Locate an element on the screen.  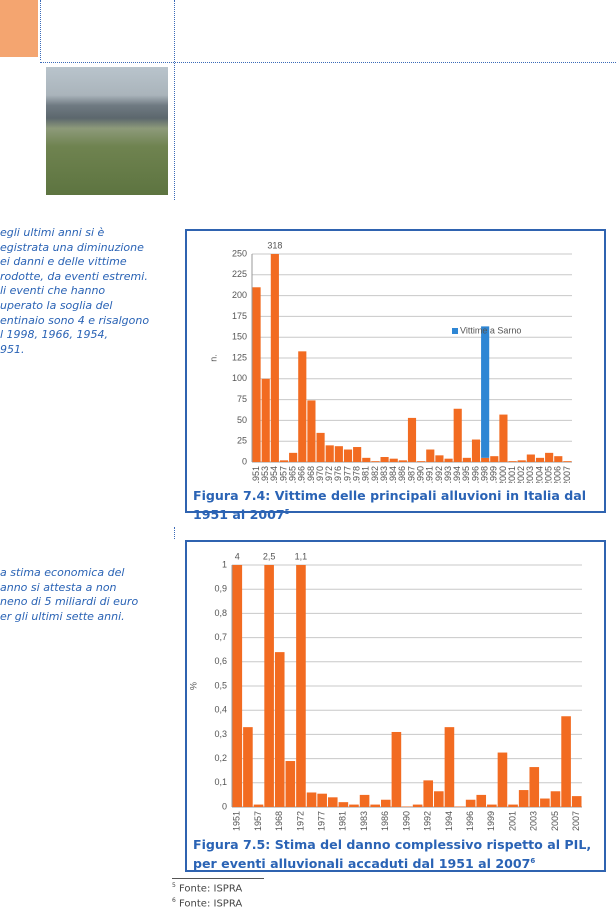
y-tick-label: 0,3 is located at coordinates (220, 734).